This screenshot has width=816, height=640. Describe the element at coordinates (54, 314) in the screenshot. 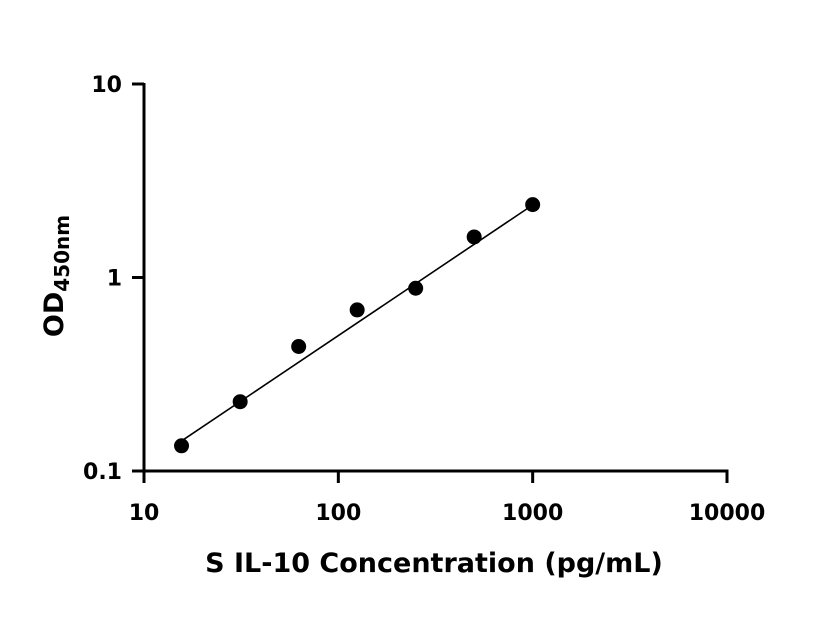

I see `y-axis-label-main: OD` at that location.